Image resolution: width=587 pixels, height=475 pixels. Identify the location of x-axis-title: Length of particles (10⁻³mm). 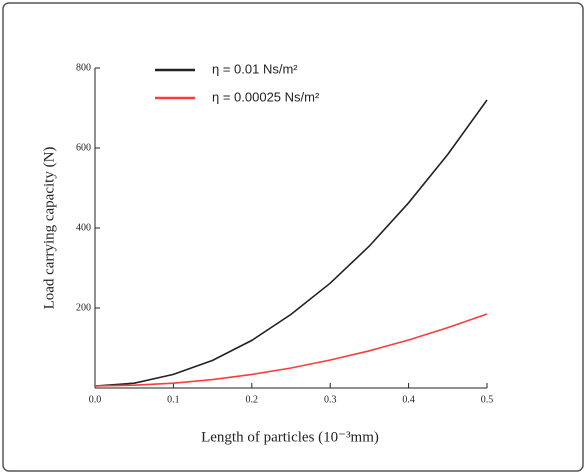
(290, 437).